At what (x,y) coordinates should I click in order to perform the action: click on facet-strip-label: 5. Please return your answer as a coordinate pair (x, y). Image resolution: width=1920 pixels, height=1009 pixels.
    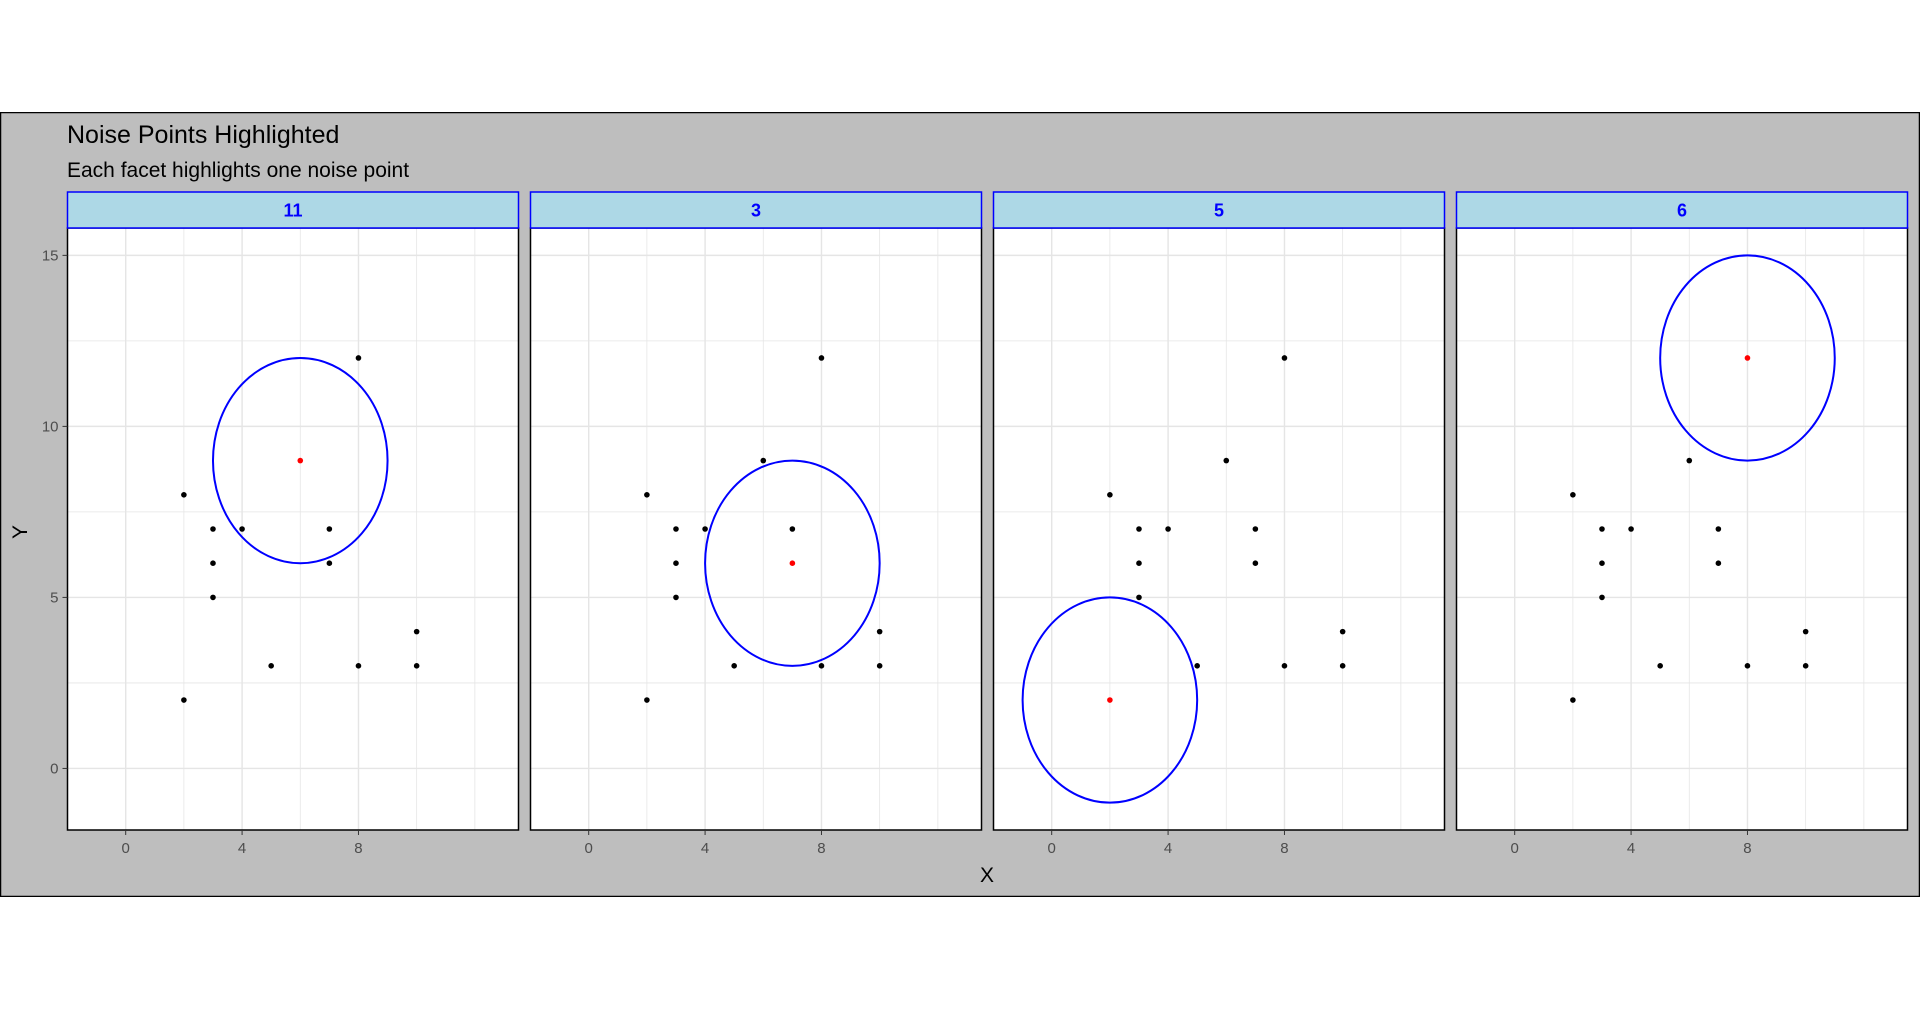
    Looking at the image, I should click on (1219, 211).